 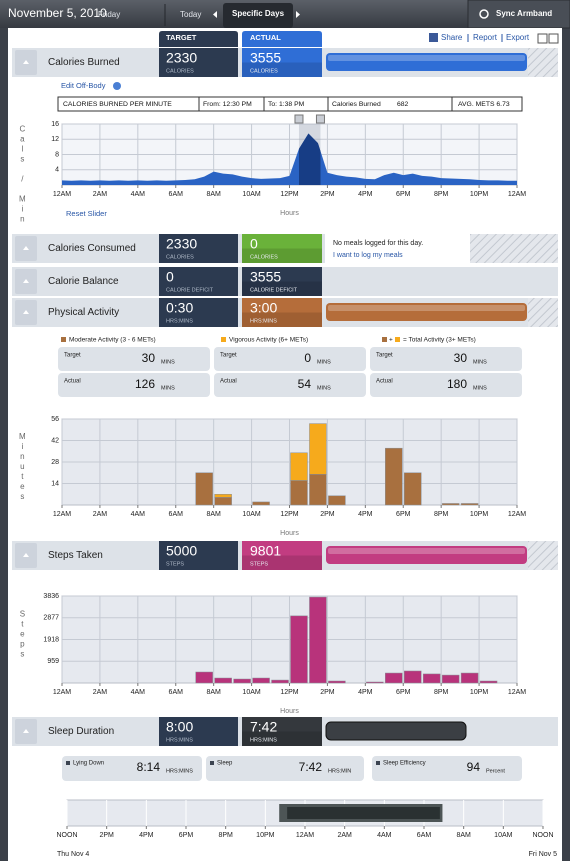 What do you see at coordinates (75, 555) in the screenshot?
I see `row-label: Steps Taken` at bounding box center [75, 555].